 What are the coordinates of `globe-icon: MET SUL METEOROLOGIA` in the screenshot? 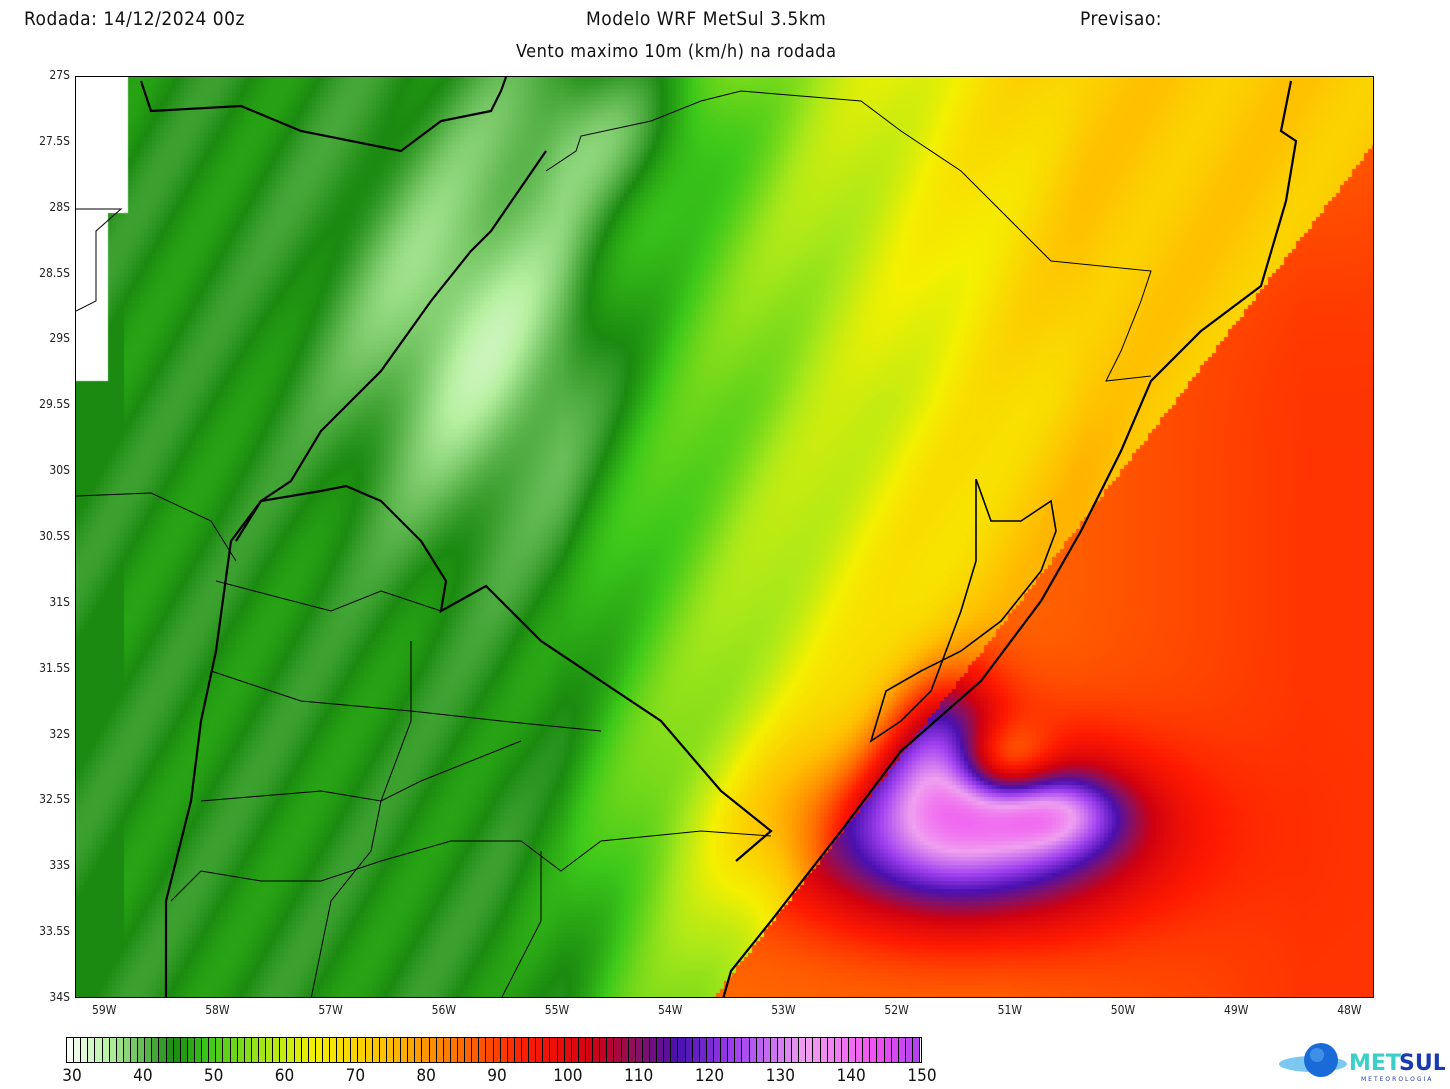 It's located at (1363, 1063).